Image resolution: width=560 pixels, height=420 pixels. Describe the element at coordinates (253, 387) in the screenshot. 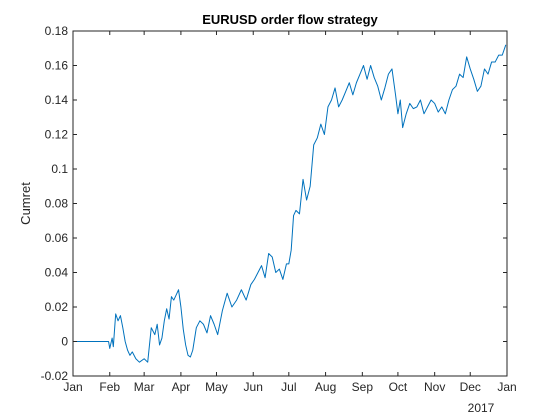

I see `x-tick-label: Jun` at that location.